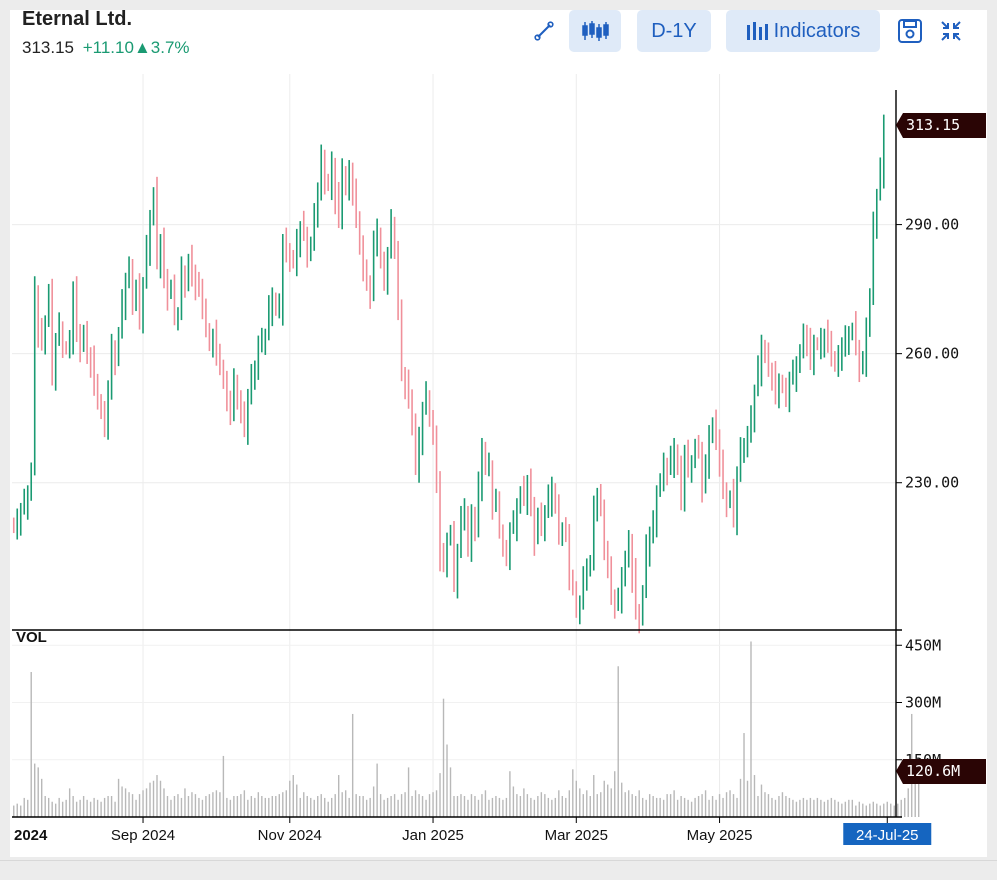 The height and width of the screenshot is (880, 997). I want to click on save-button, so click(910, 31).